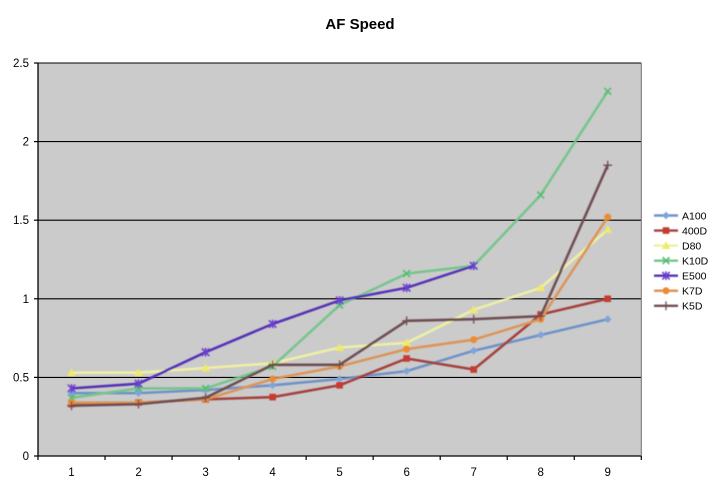  Describe the element at coordinates (694, 216) in the screenshot. I see `svg-text: A100` at that location.